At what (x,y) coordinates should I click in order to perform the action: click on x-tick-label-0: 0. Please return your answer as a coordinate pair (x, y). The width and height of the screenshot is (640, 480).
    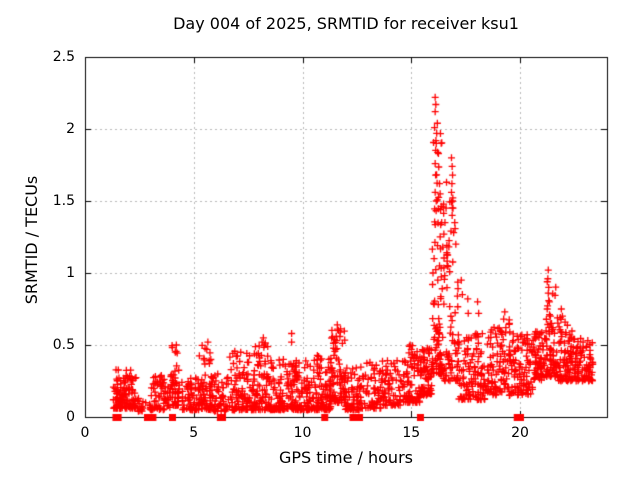
    Looking at the image, I should click on (85, 433).